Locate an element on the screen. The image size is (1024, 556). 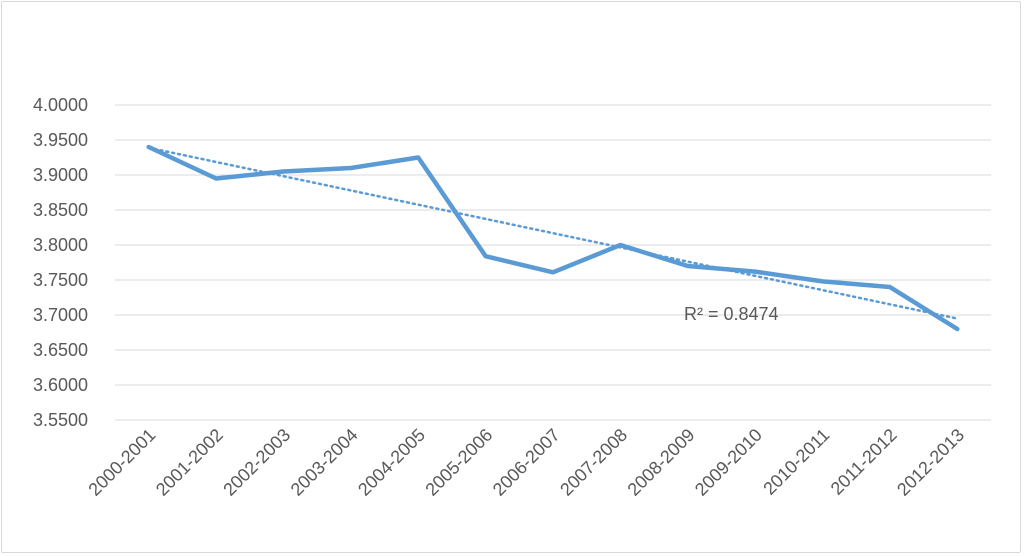
trendline-r2-label: R² = 0.8474 is located at coordinates (731, 314).